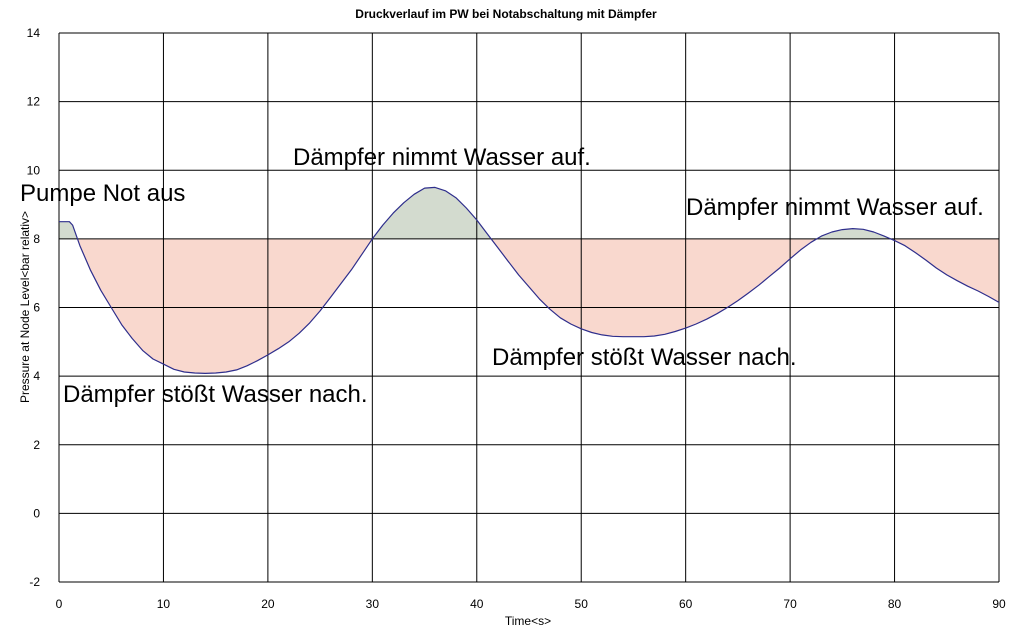 The width and height of the screenshot is (1012, 637). Describe the element at coordinates (686, 604) in the screenshot. I see `x-tick-label: 60` at that location.